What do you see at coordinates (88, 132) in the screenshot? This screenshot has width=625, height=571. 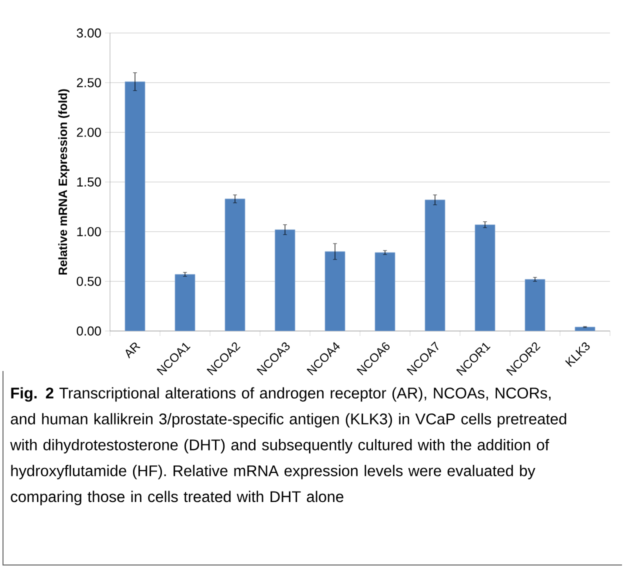 I see `y-tick-label: 2.00` at bounding box center [88, 132].